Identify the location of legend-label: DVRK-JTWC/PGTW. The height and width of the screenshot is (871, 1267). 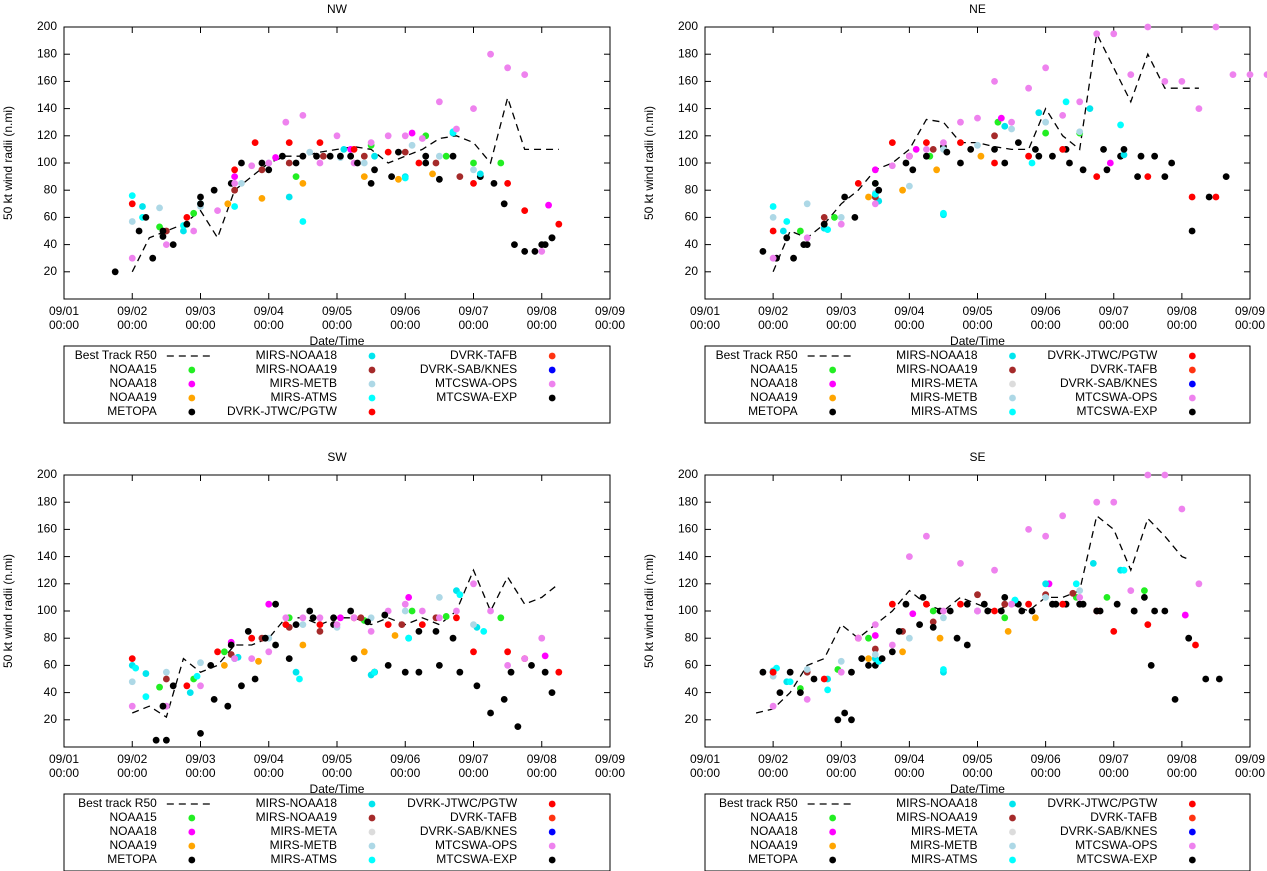
(462, 803).